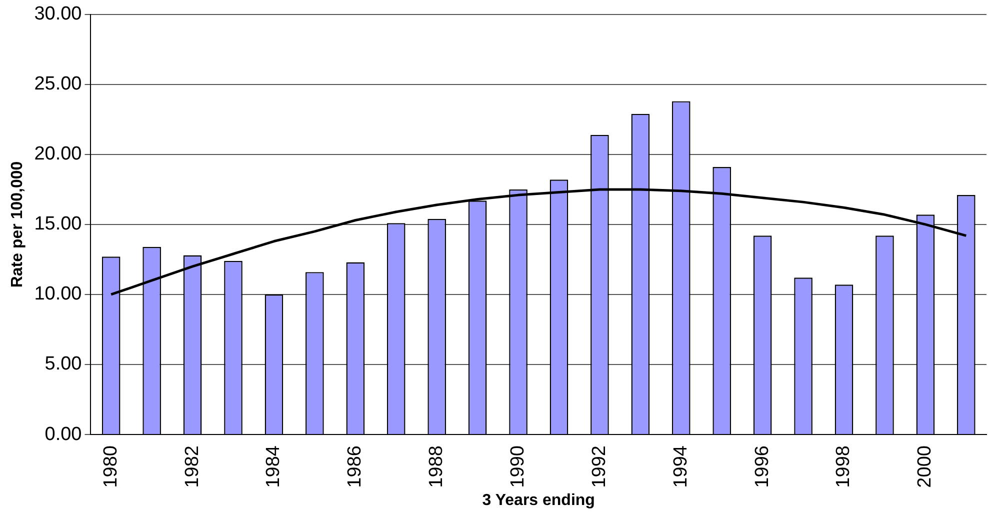  Describe the element at coordinates (762, 467) in the screenshot. I see `x-tick-label: 1996` at that location.